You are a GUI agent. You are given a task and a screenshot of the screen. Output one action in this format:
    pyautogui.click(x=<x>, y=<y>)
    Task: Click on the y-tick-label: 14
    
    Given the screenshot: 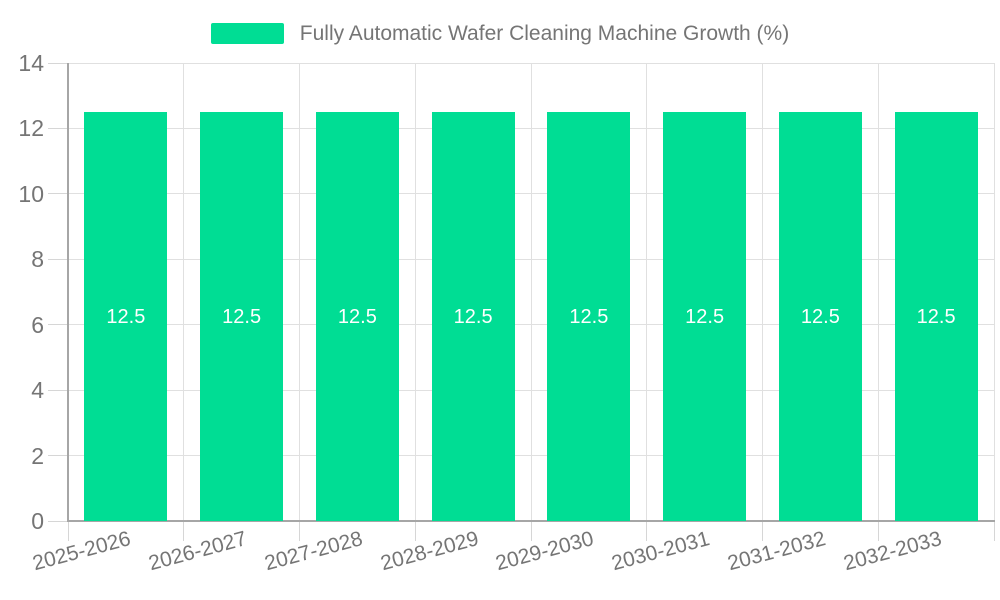 What is the action you would take?
    pyautogui.click(x=31, y=63)
    